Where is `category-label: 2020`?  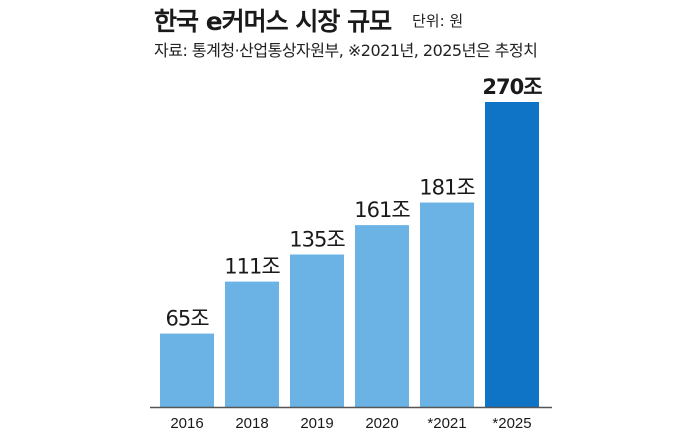
category-label: 2020 is located at coordinates (381, 423).